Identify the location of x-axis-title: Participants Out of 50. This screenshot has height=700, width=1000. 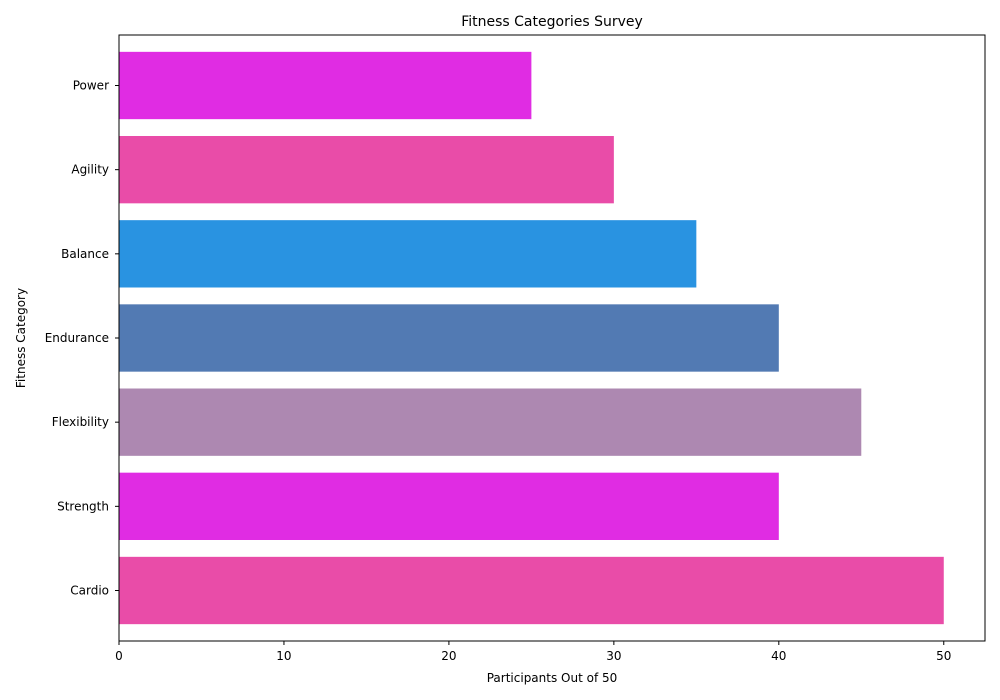
(552, 678).